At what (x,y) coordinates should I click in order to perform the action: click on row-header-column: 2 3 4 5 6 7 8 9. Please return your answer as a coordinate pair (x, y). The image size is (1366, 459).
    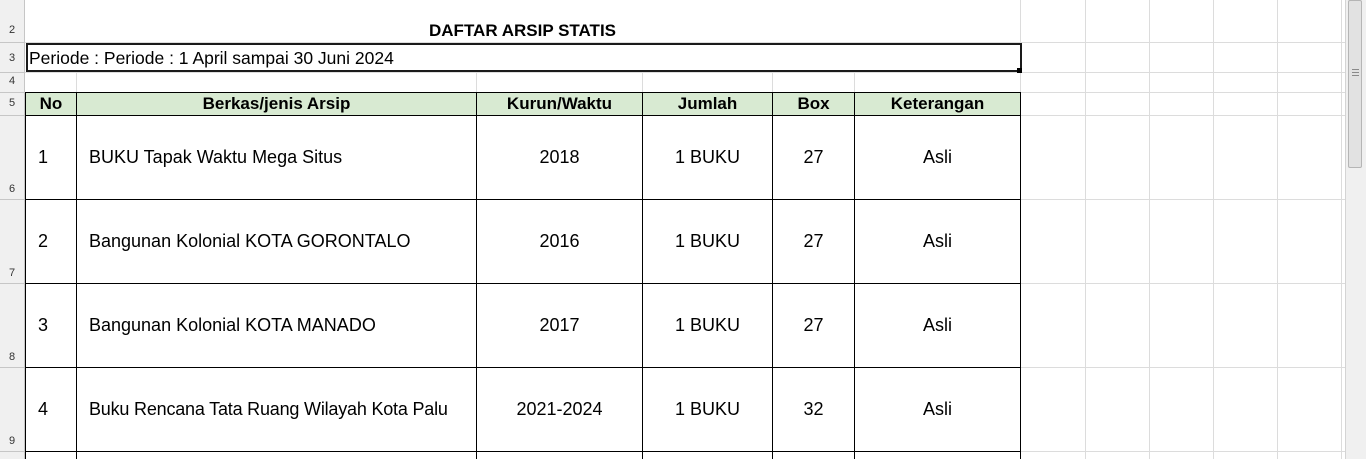
    Looking at the image, I should click on (12, 229).